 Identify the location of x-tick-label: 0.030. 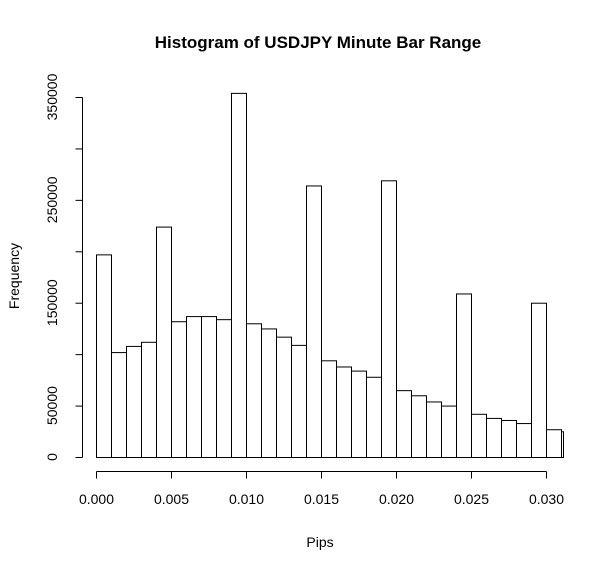
(546, 499).